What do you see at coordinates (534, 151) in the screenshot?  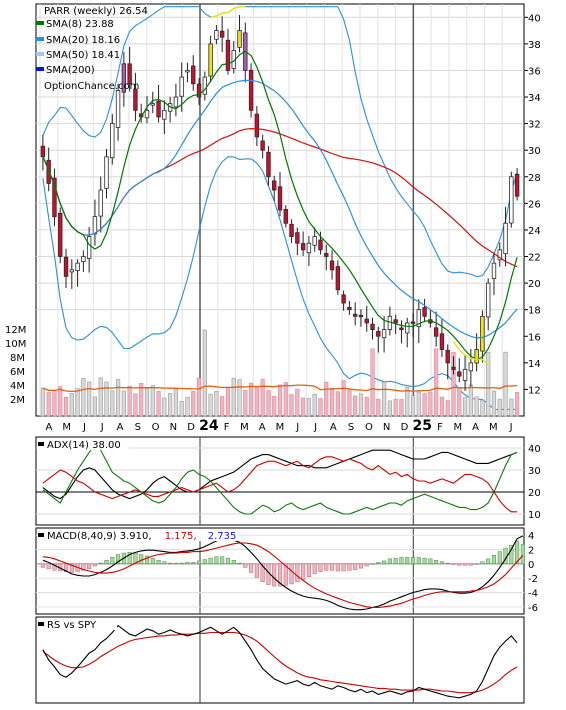 I see `price-tick-label: 30` at bounding box center [534, 151].